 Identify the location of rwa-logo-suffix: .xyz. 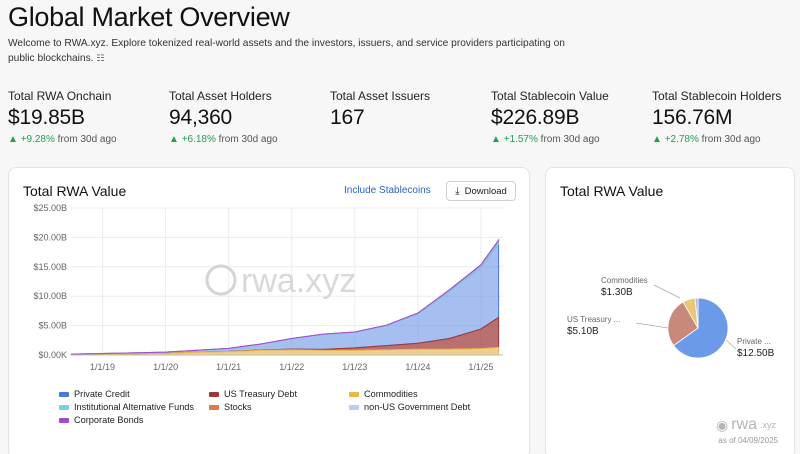
(767, 425).